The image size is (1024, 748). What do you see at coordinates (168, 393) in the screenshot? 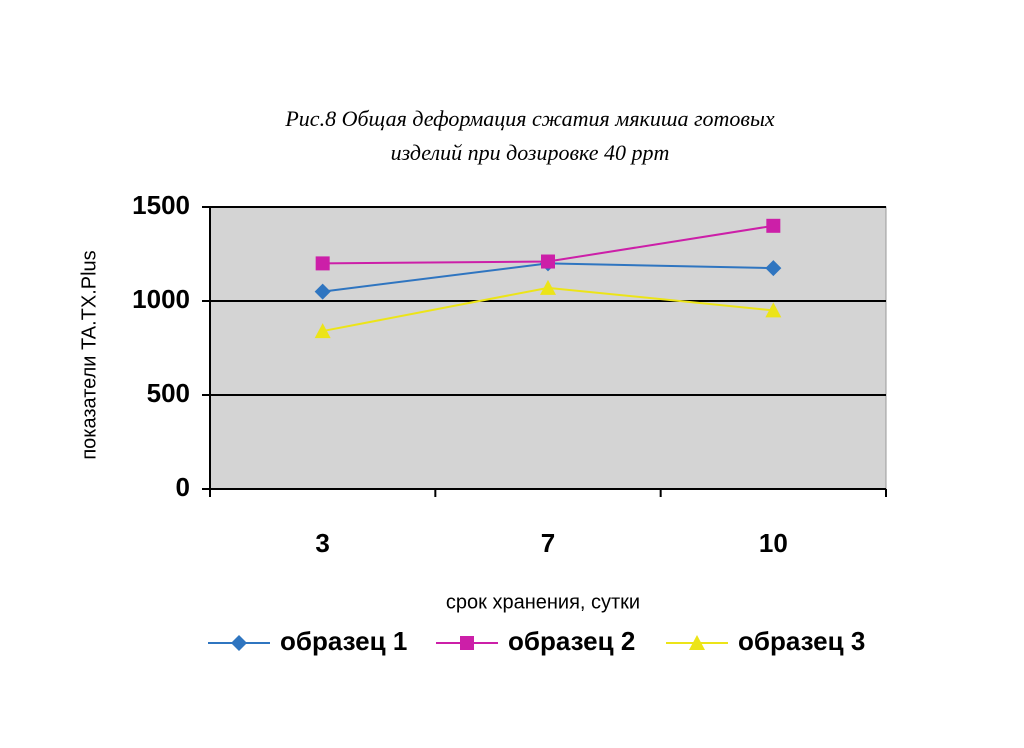
I see `y-tick-label: 500` at bounding box center [168, 393].